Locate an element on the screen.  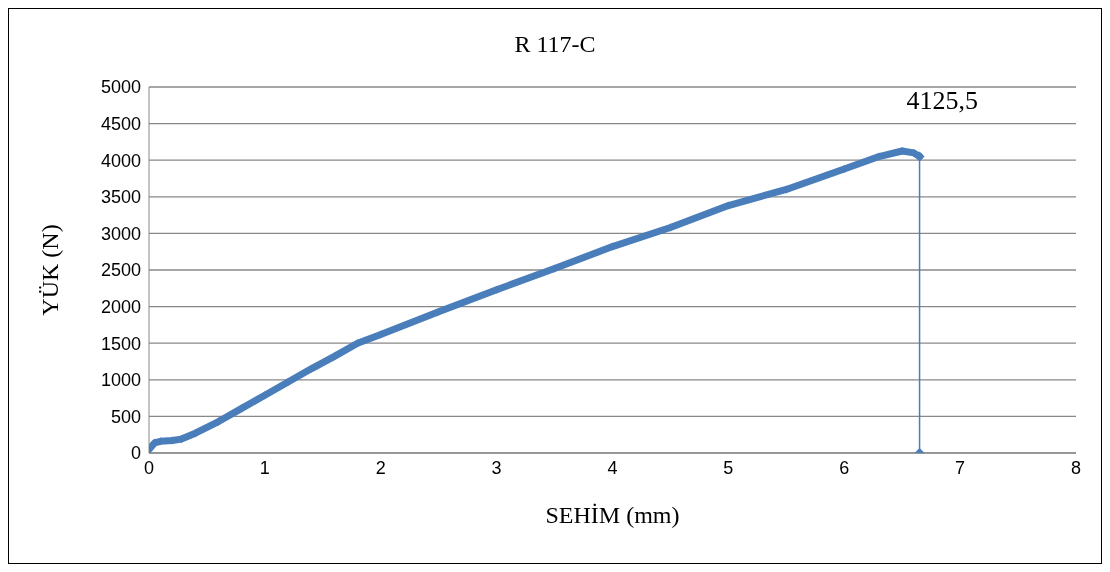
y-tick-label: 1000 is located at coordinates (120, 380).